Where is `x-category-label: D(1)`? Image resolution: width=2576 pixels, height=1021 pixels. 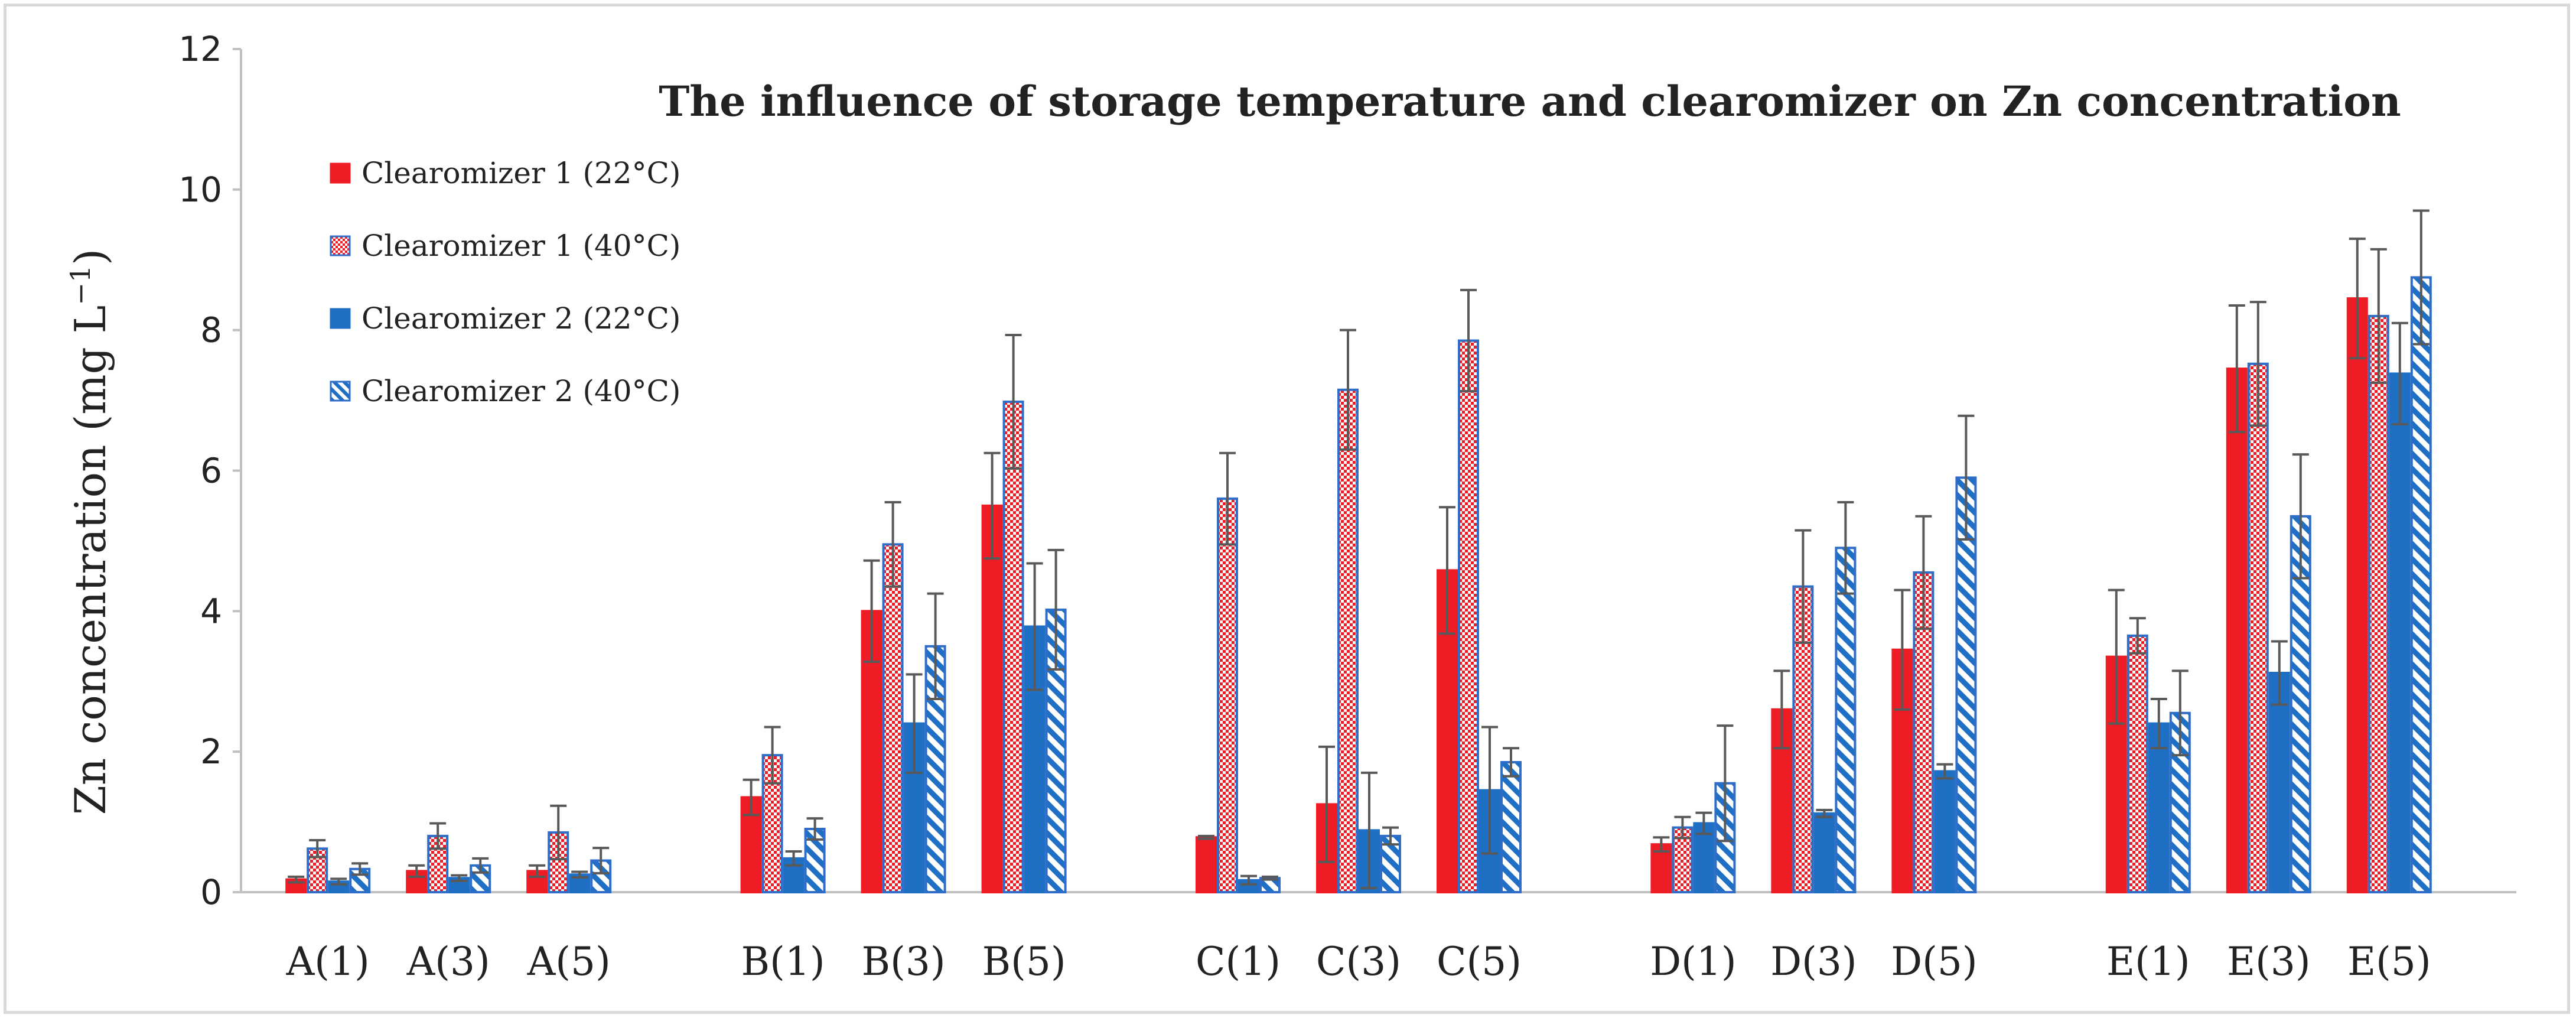
x-category-label: D(1) is located at coordinates (1693, 962).